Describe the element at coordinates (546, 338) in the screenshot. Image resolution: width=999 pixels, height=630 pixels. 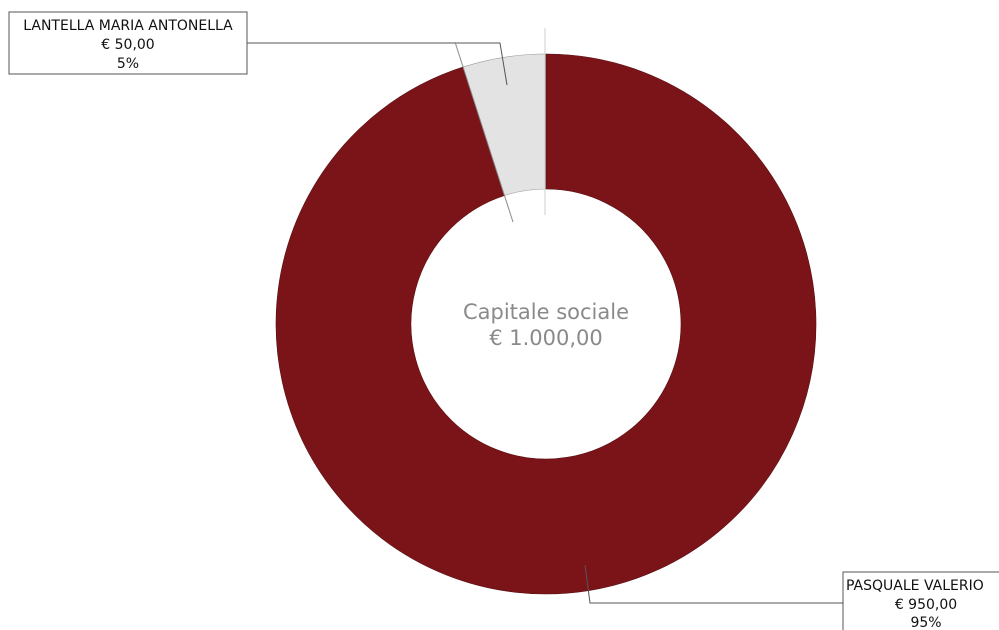
I see `center-label-total: € 1.000,00` at that location.